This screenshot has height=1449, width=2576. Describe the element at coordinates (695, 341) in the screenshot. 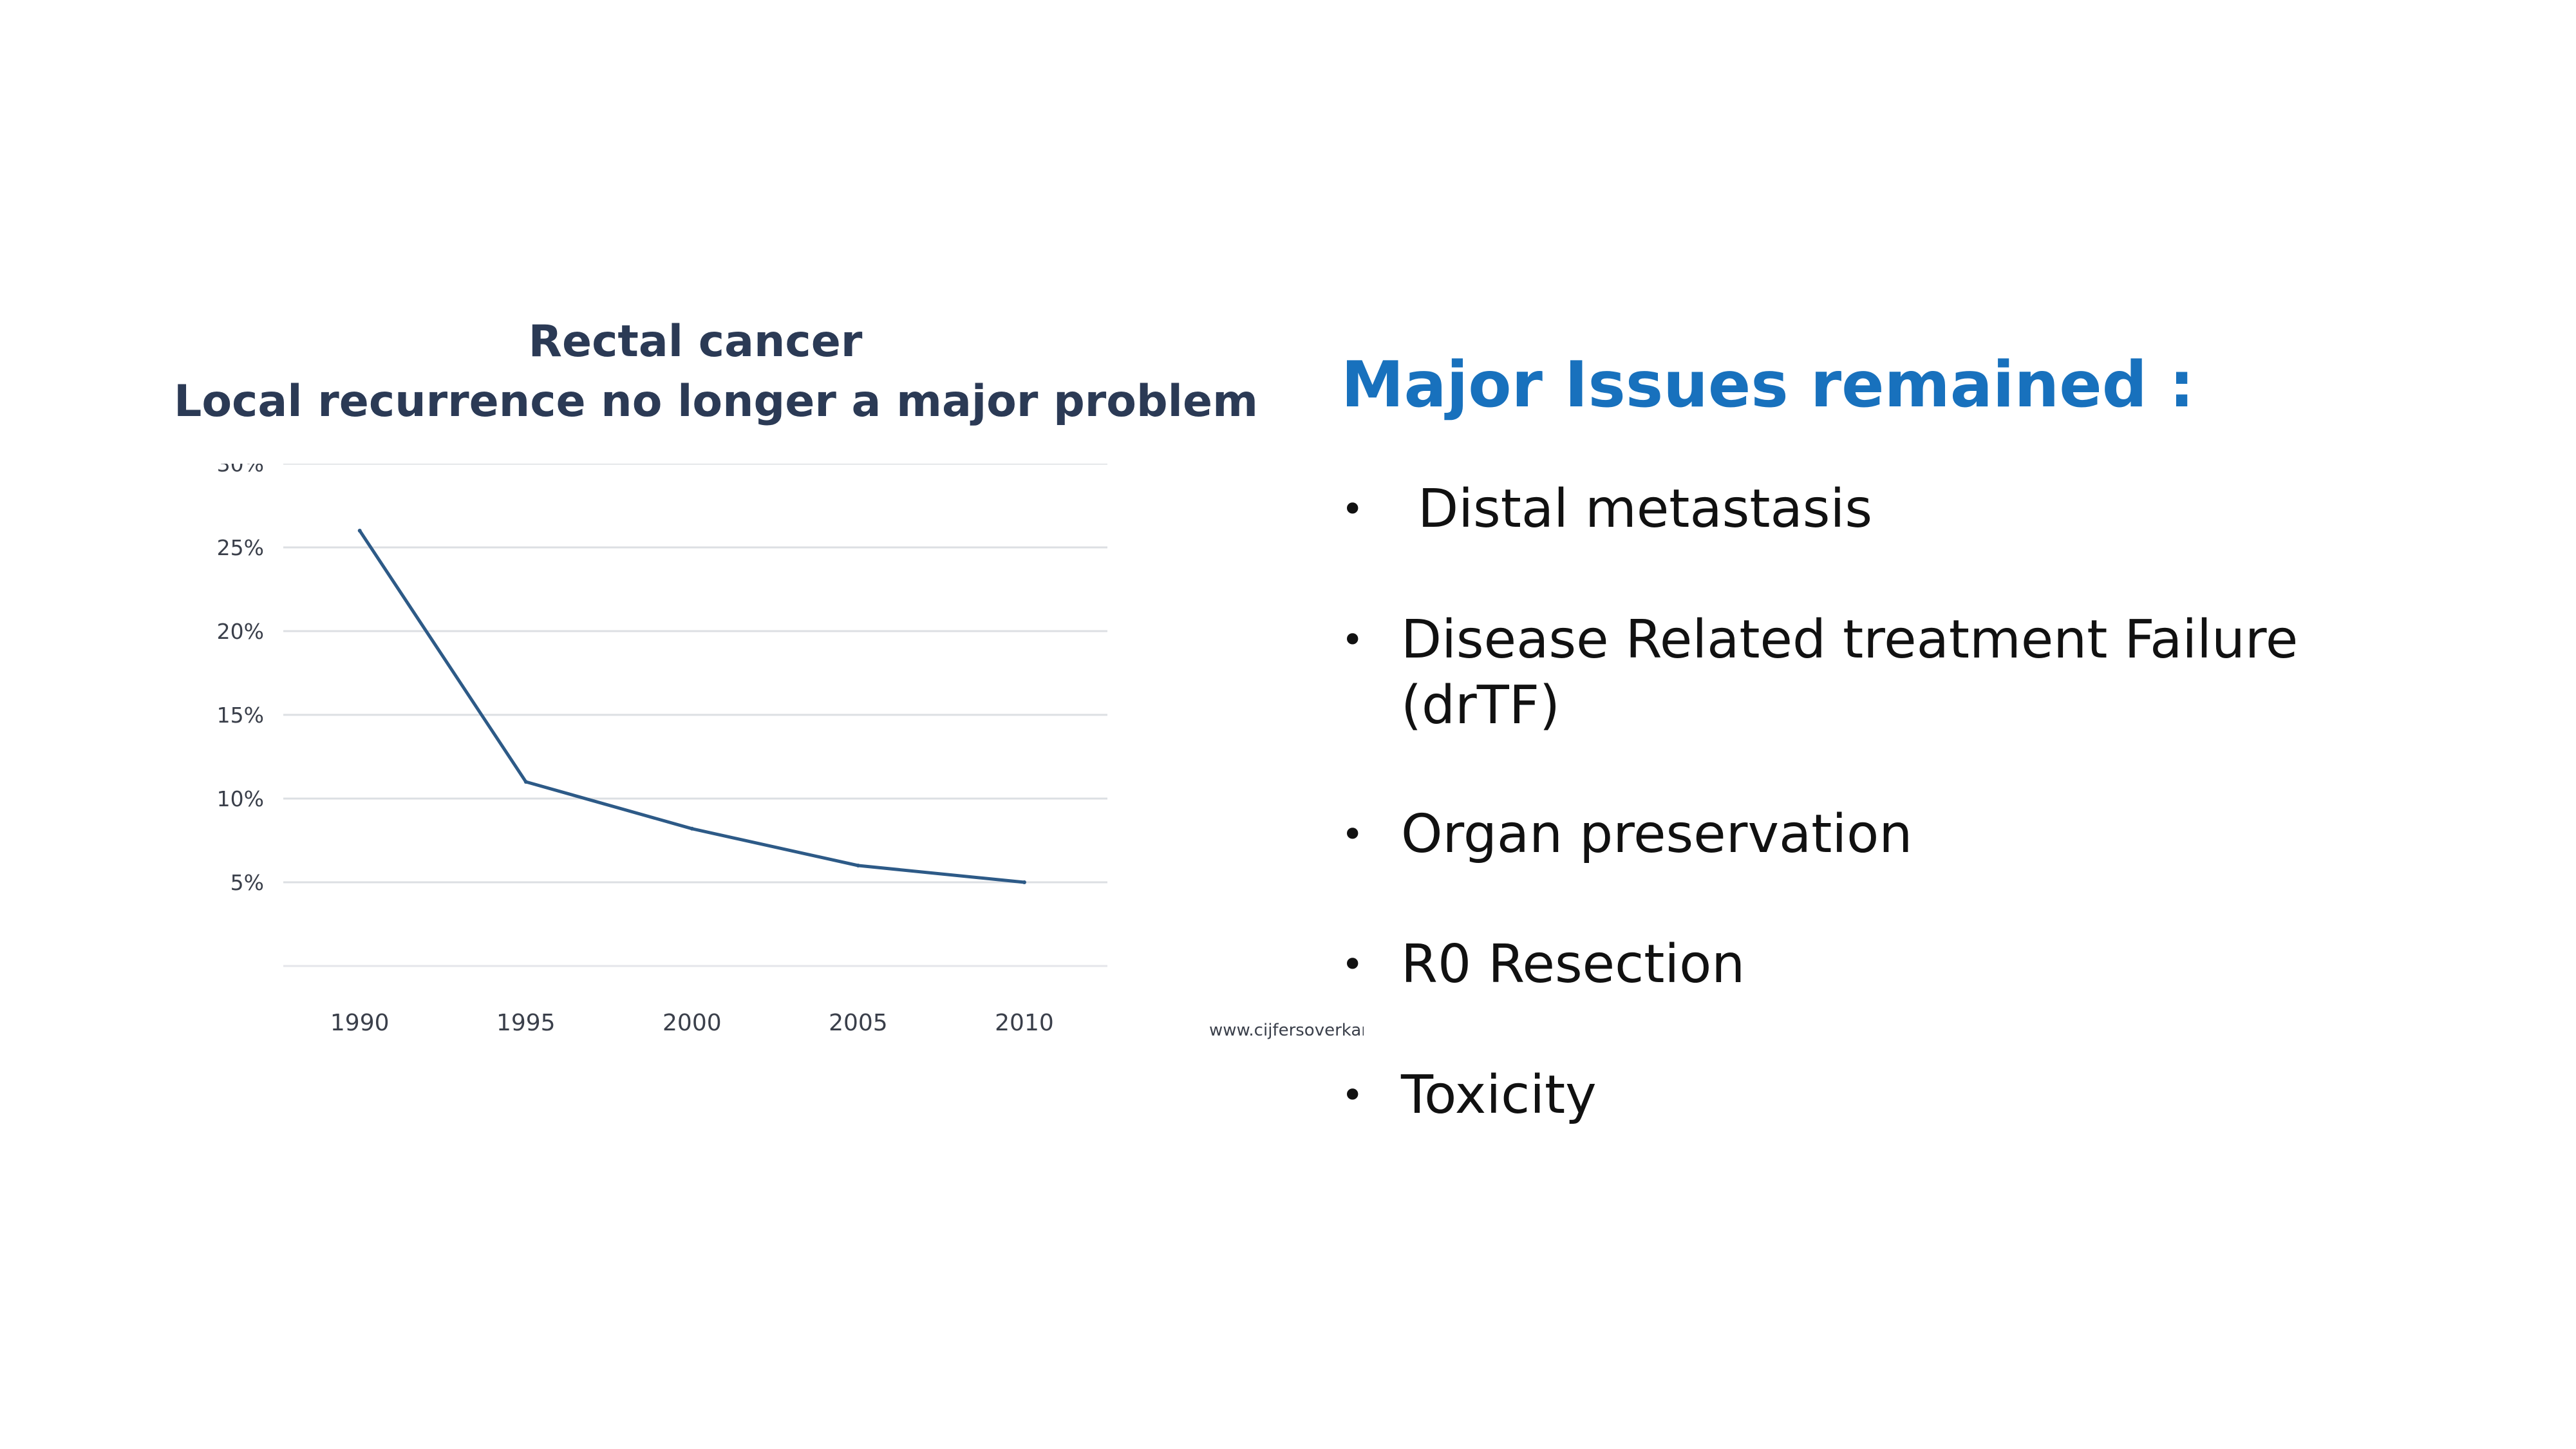

I see `chart-title: Rectal cancer` at that location.